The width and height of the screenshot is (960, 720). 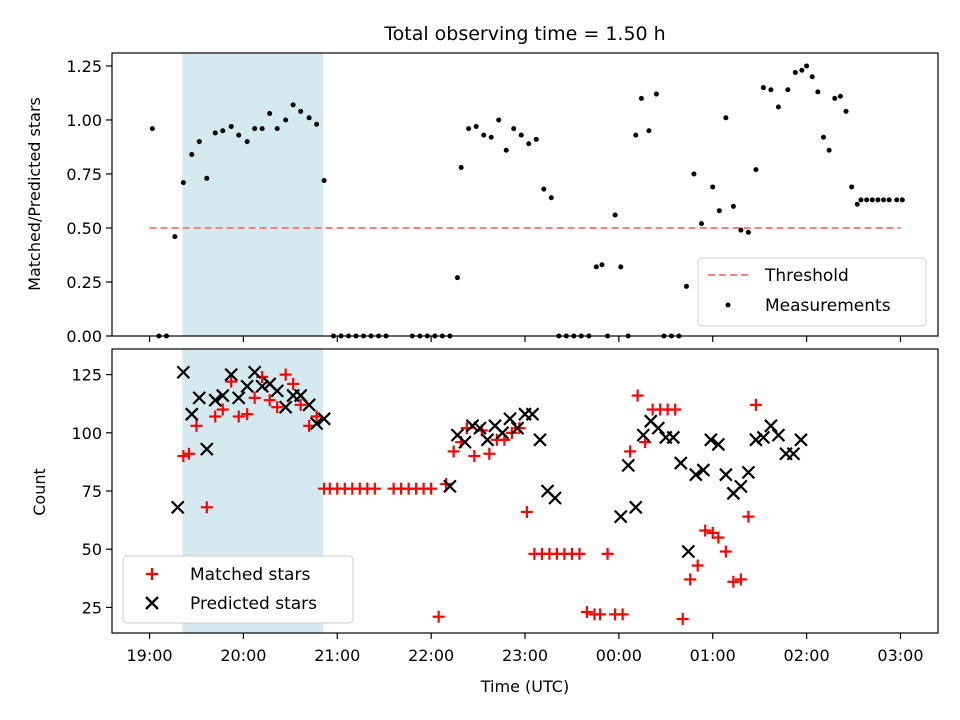 What do you see at coordinates (86, 375) in the screenshot?
I see `y-tick-label: 125` at bounding box center [86, 375].